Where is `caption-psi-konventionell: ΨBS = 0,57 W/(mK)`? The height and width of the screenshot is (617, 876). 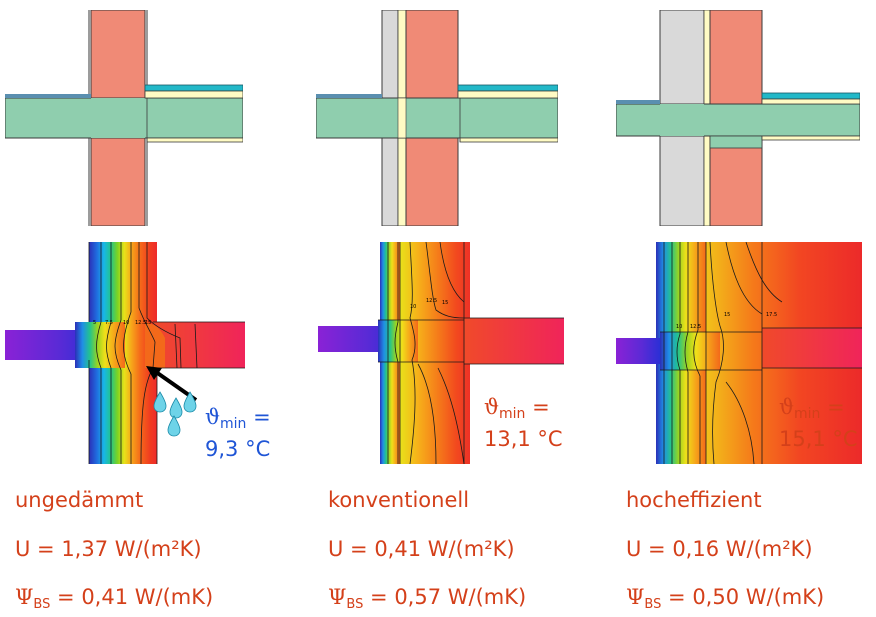 caption-psi-konventionell: ΨBS = 0,57 W/(mK) is located at coordinates (427, 601).